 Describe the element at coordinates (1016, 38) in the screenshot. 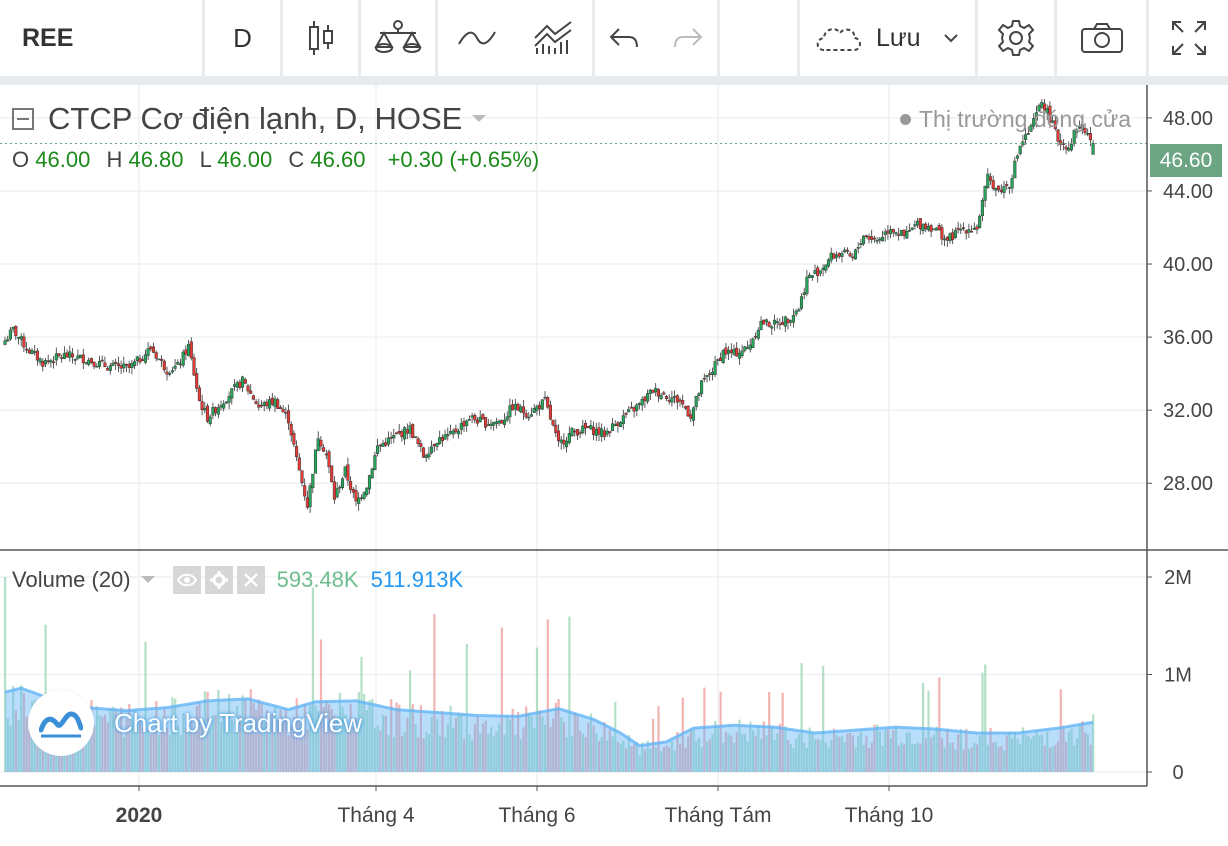

I see `settings-button` at that location.